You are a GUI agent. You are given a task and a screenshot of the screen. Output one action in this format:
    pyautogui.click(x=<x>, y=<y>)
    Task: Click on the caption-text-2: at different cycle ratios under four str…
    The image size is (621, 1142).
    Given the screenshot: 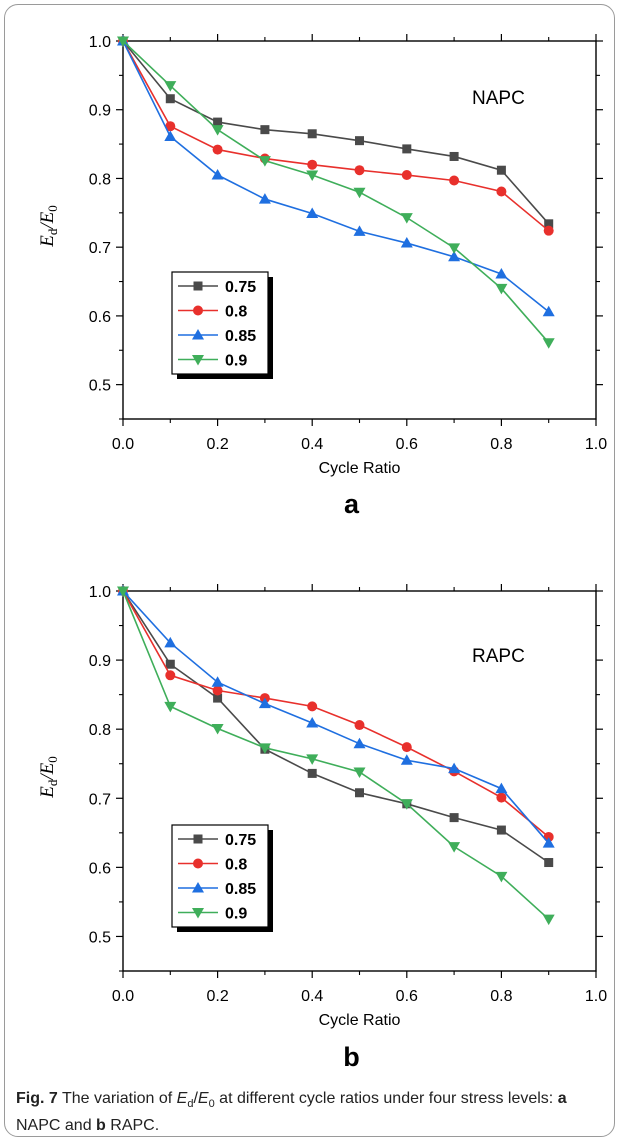 What is the action you would take?
    pyautogui.click(x=386, y=1098)
    